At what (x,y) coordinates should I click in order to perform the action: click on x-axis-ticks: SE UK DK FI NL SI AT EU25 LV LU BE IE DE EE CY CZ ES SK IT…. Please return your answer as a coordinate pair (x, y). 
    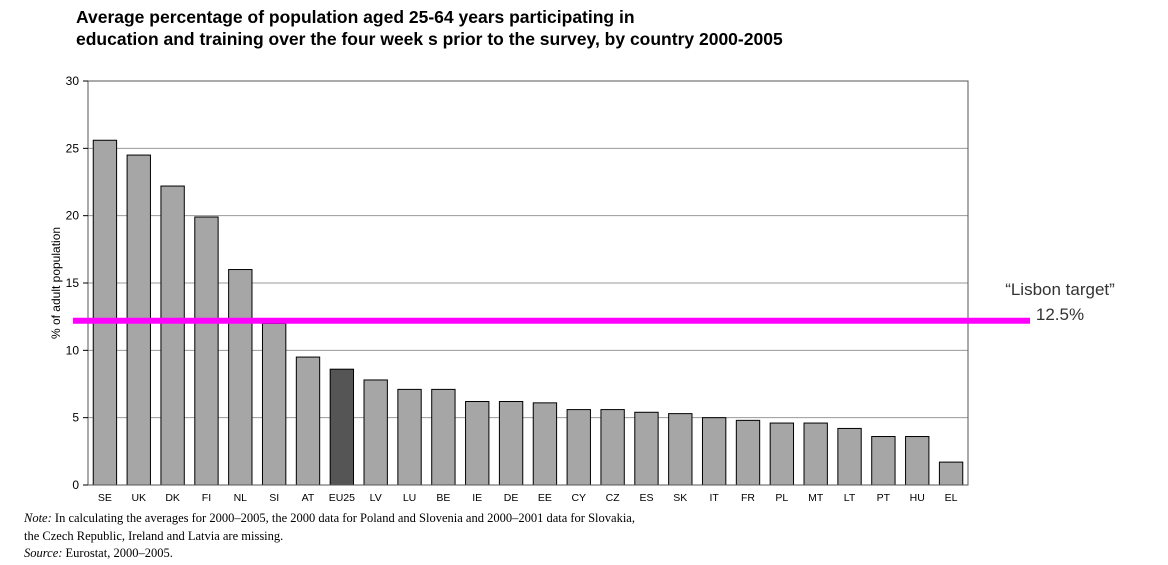
    Looking at the image, I should click on (528, 498).